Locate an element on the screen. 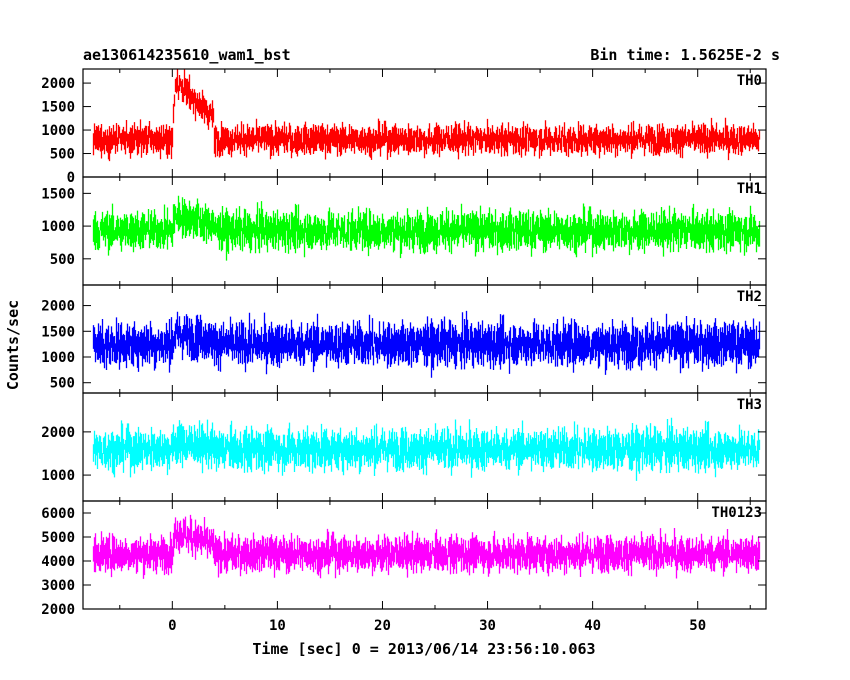 The width and height of the screenshot is (850, 680). series-th1-curve is located at coordinates (426, 228).